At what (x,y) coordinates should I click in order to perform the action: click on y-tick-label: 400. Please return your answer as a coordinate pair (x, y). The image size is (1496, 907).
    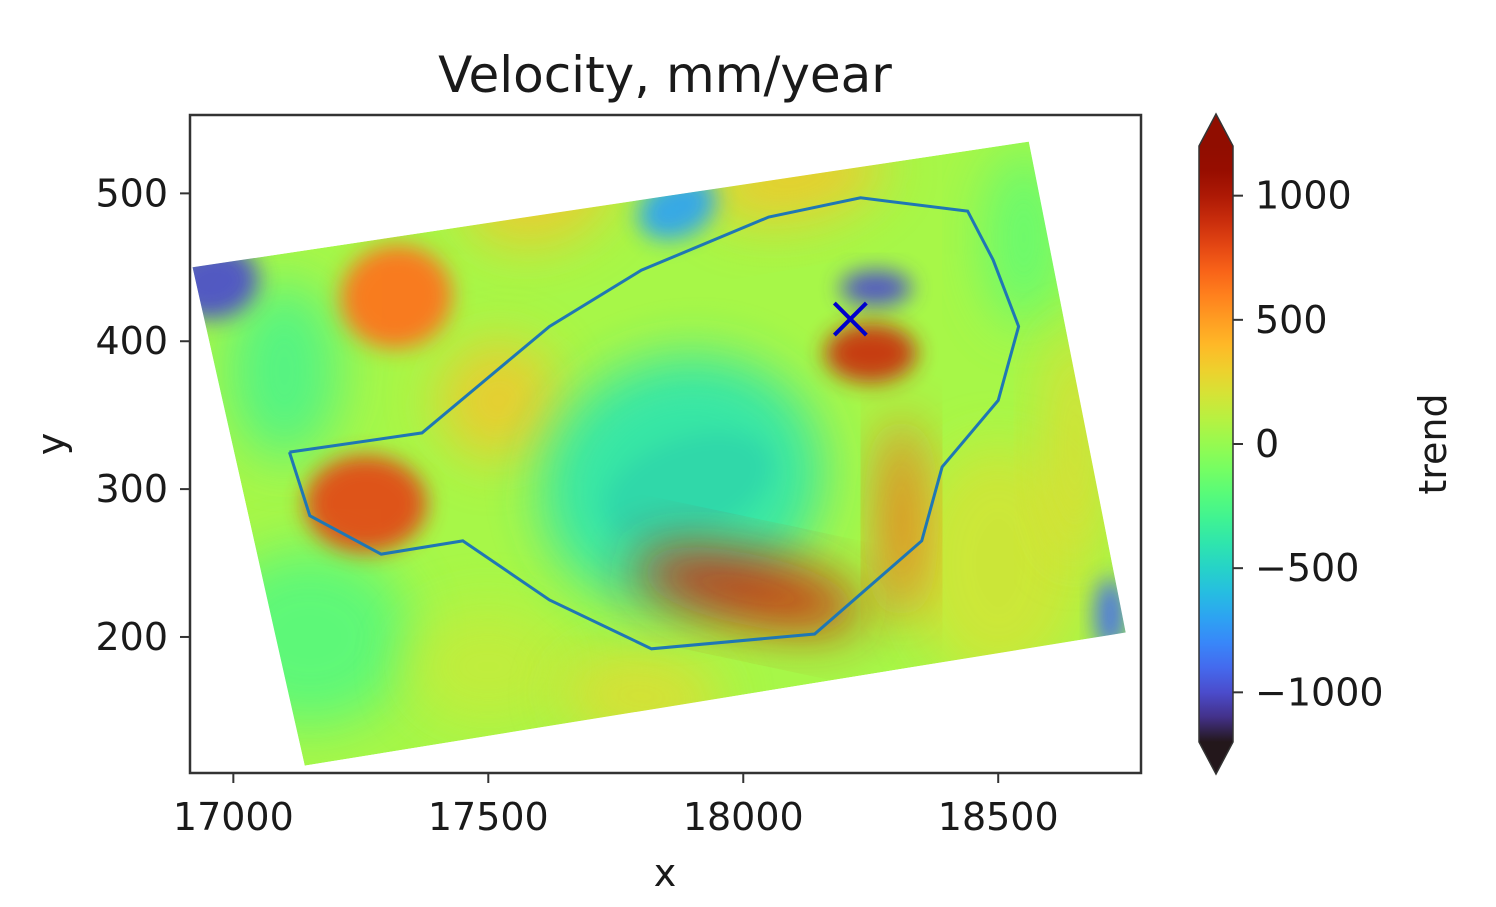
    Looking at the image, I should click on (131, 341).